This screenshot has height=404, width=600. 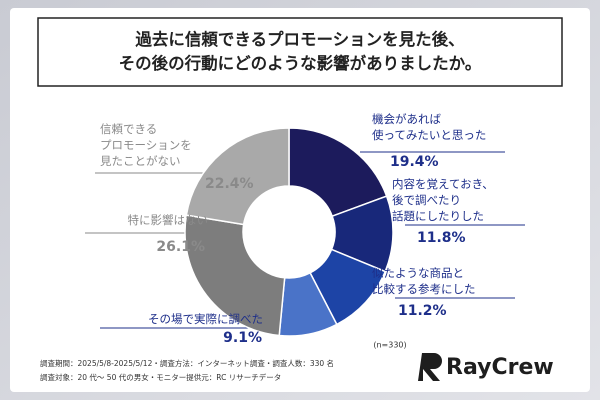 What do you see at coordinates (146, 145) in the screenshot?
I see `category-label: 信頼できるプロモーションを見たことがない` at bounding box center [146, 145].